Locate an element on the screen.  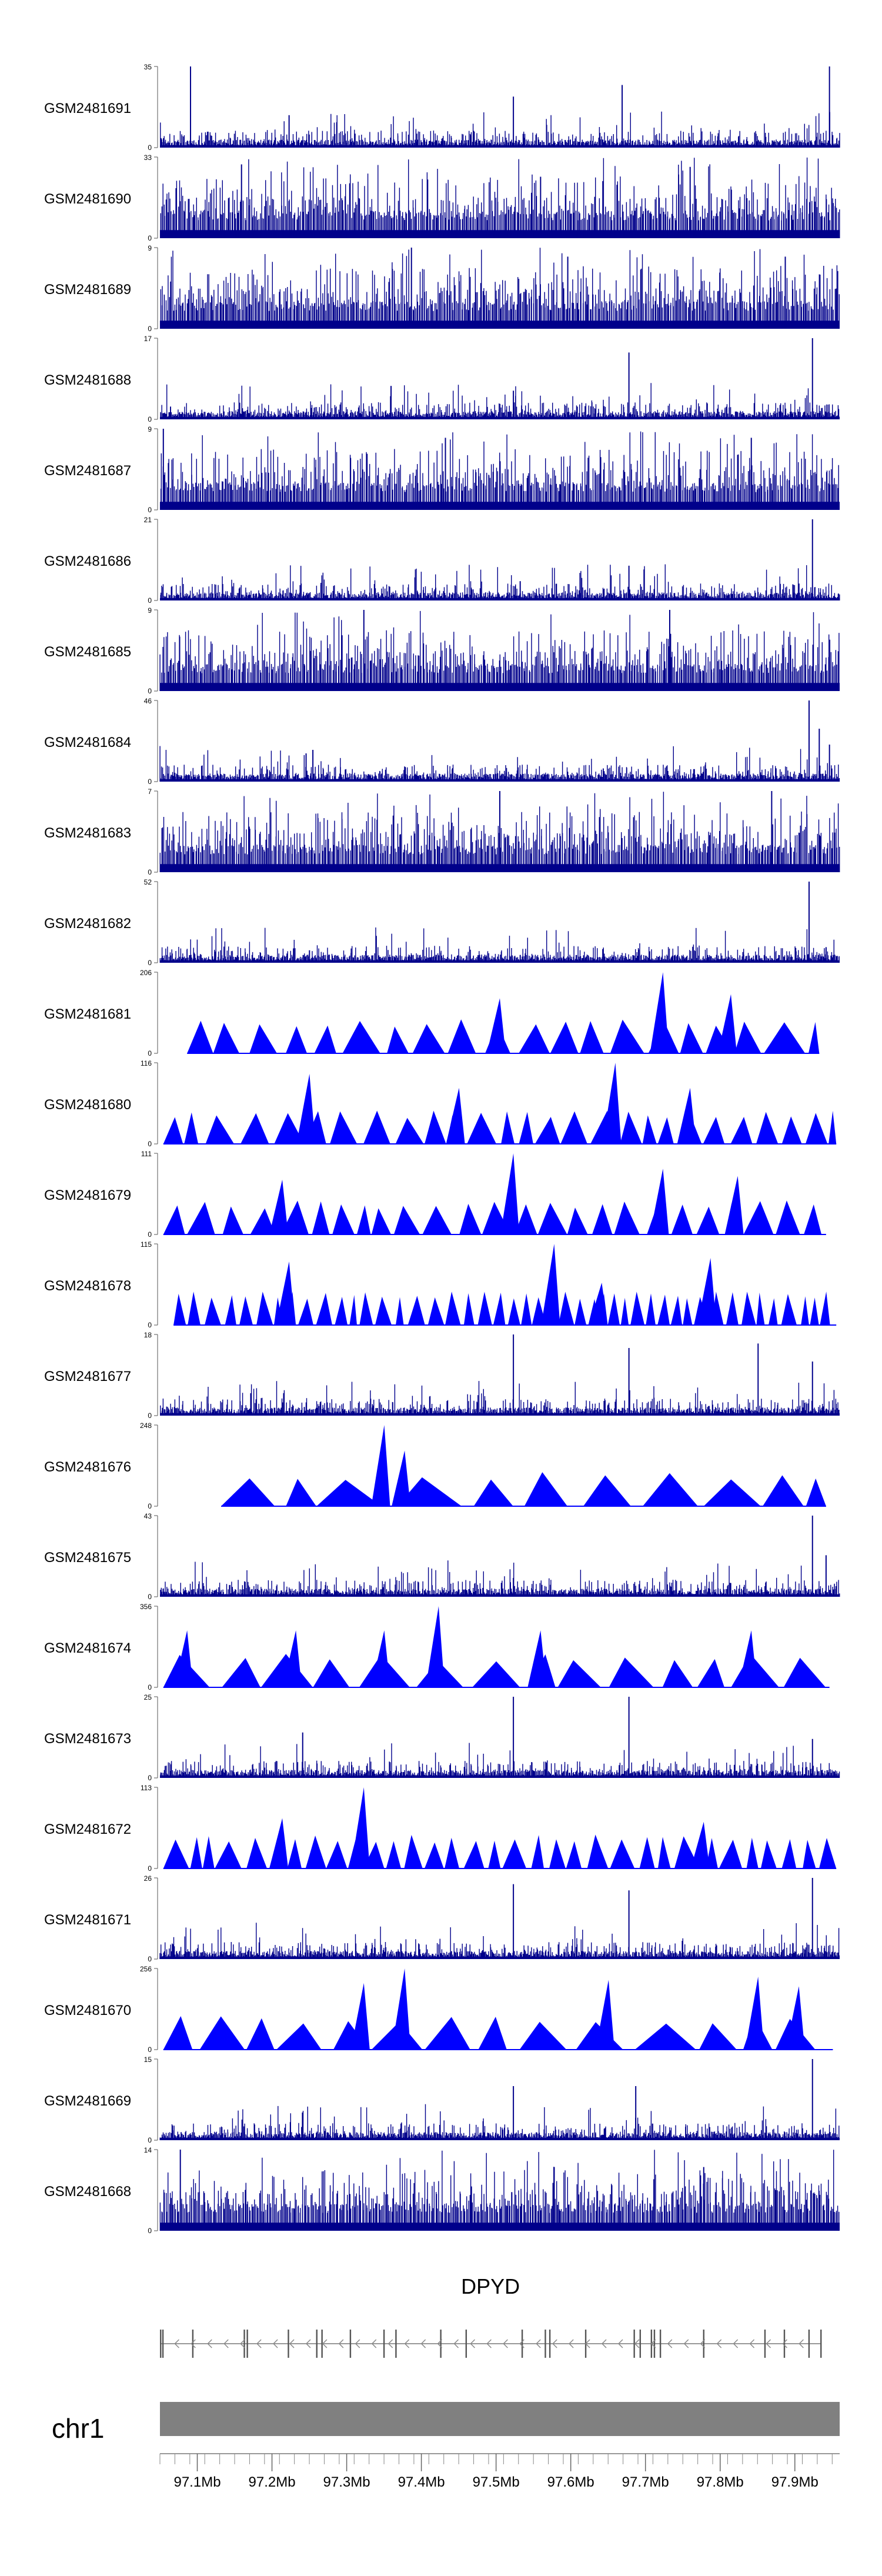
signal-baseline is located at coordinates (500, 961).